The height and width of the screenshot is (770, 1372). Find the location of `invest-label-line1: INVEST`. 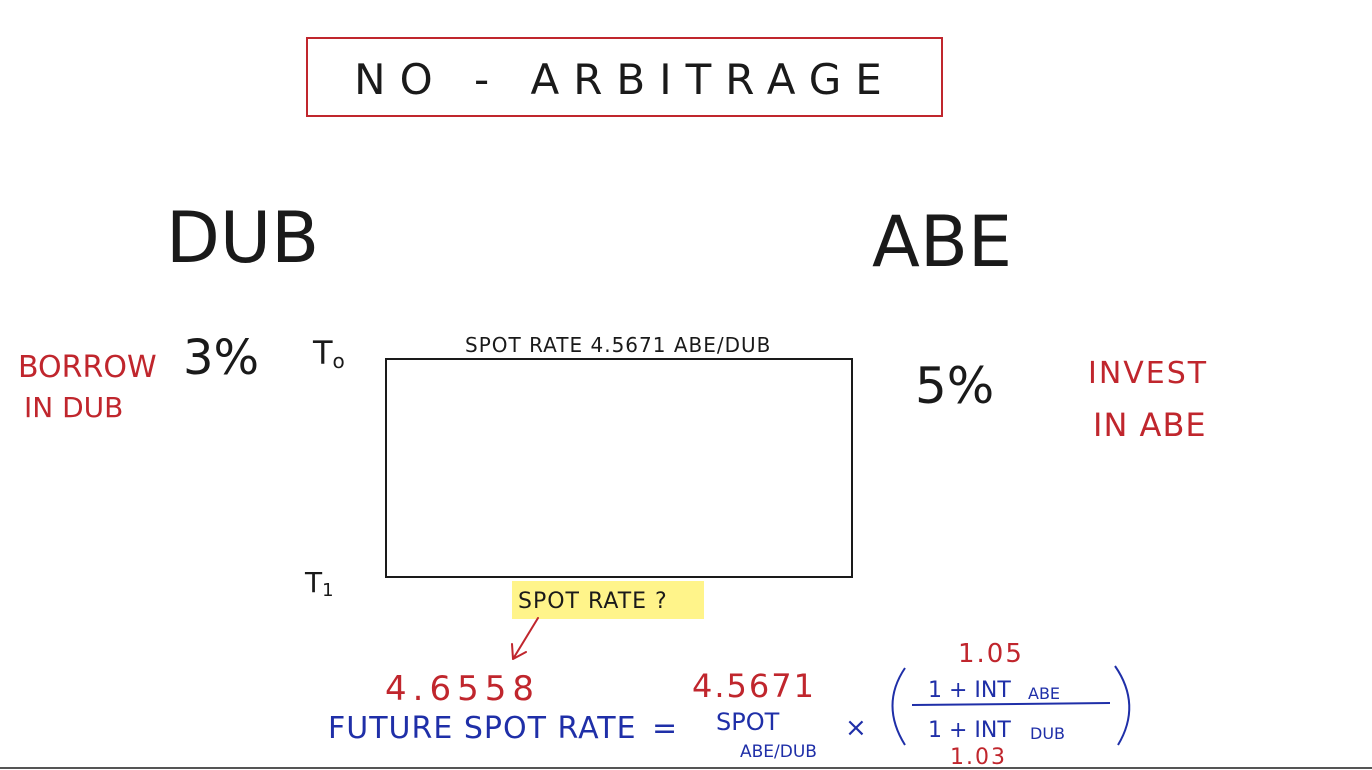

invest-label-line1: INVEST is located at coordinates (1148, 373).